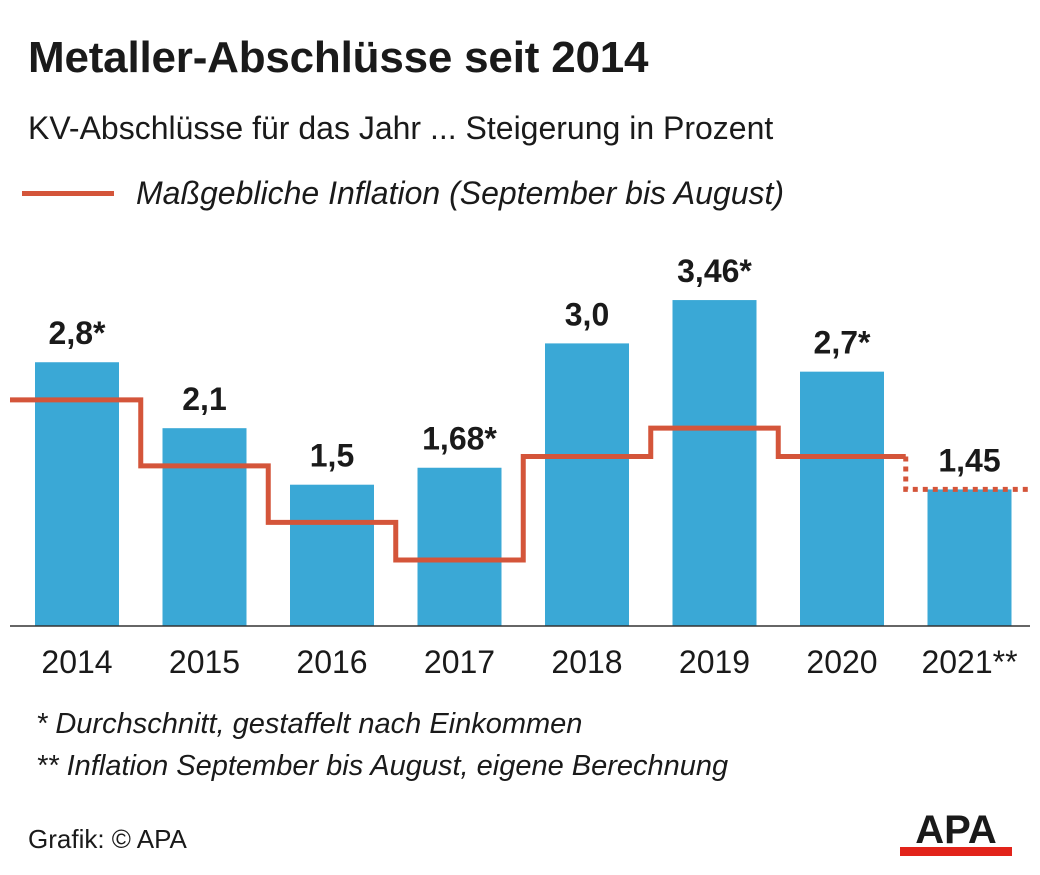 This screenshot has width=1040, height=875. I want to click on value-label-2014: 2,8*, so click(77, 333).